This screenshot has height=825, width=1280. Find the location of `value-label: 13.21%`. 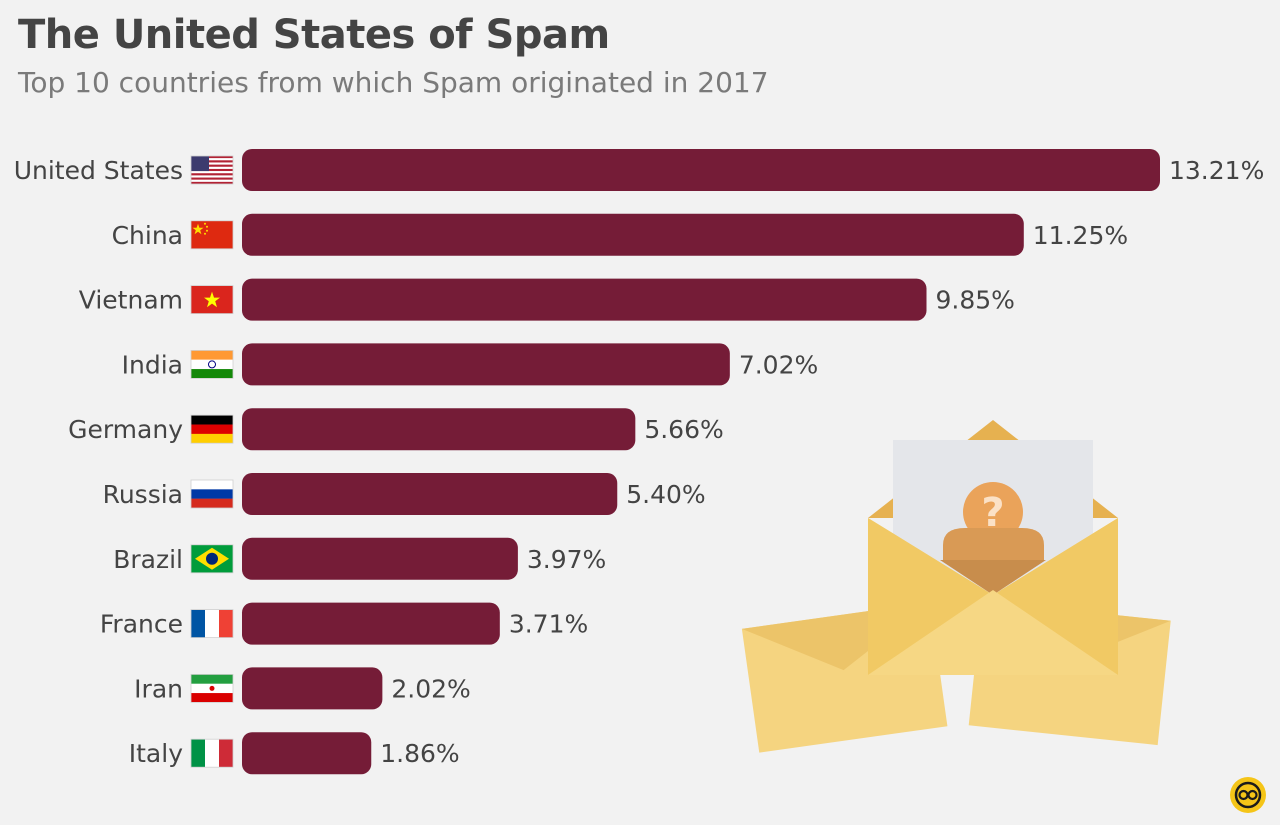

value-label: 13.21% is located at coordinates (1216, 170).